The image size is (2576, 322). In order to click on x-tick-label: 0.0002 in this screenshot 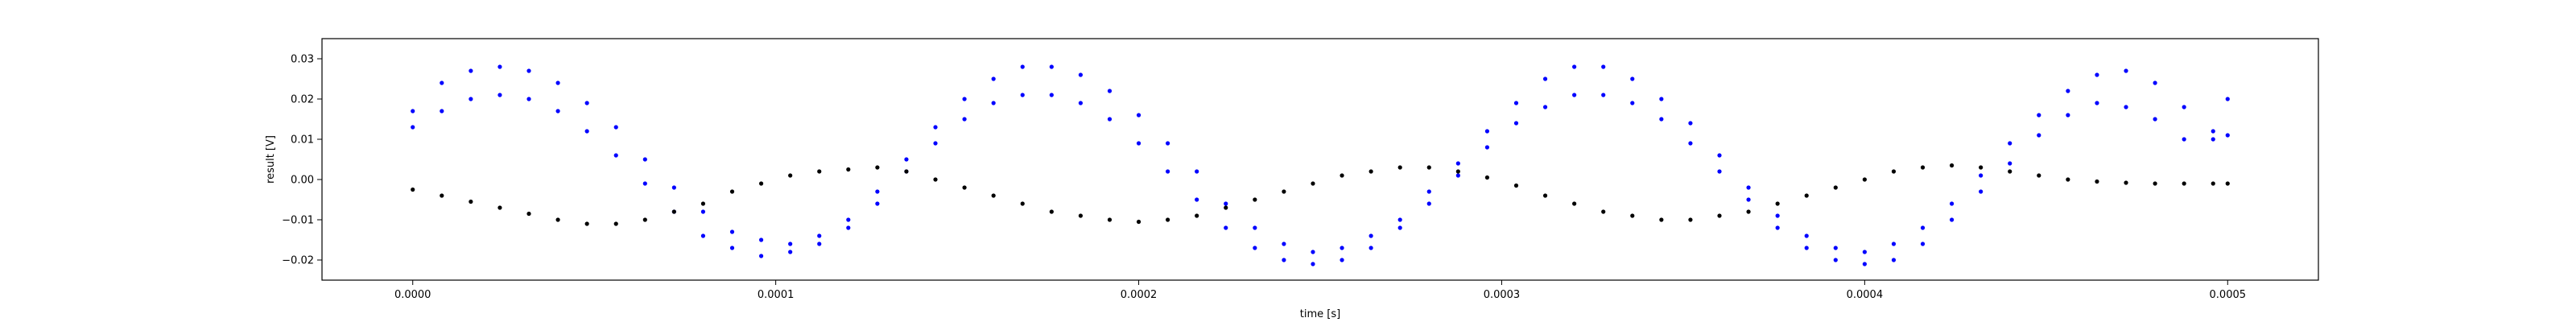, I will do `click(1139, 295)`.